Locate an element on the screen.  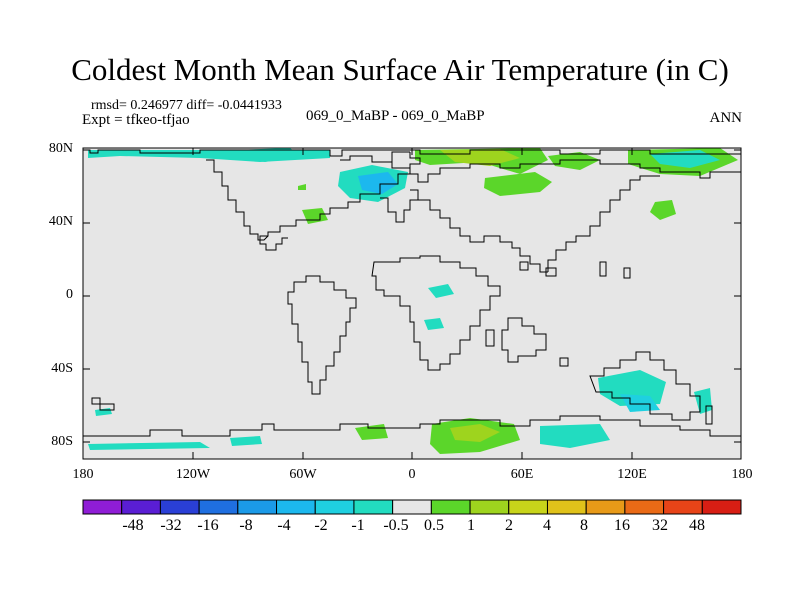
colorbar-label: -16 is located at coordinates (208, 525).